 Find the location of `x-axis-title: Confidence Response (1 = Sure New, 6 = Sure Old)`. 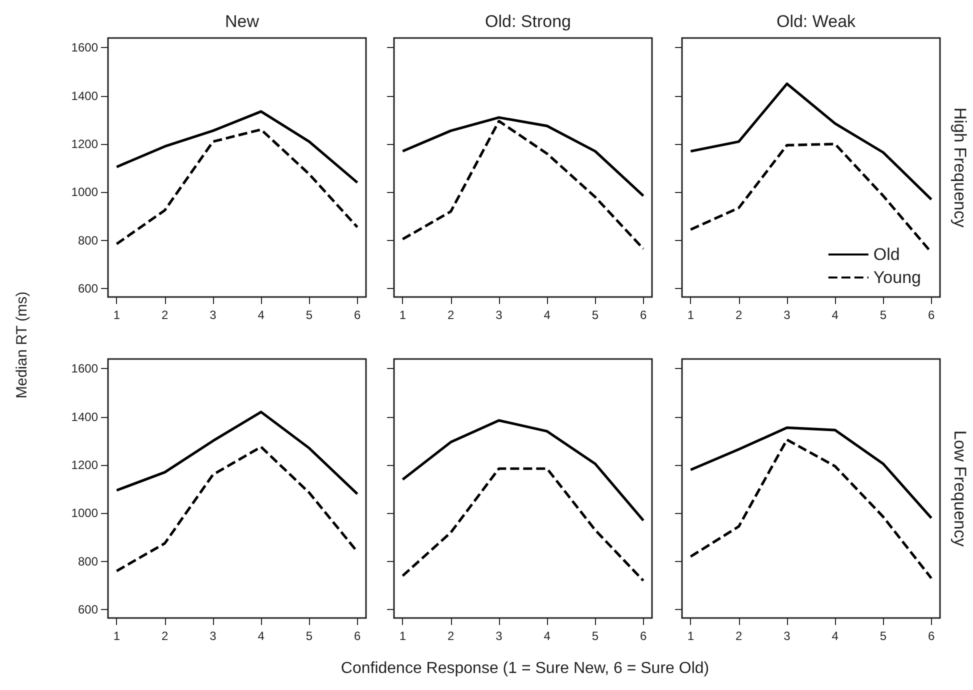

x-axis-title: Confidence Response (1 = Sure New, 6 = Sure Old) is located at coordinates (525, 669).